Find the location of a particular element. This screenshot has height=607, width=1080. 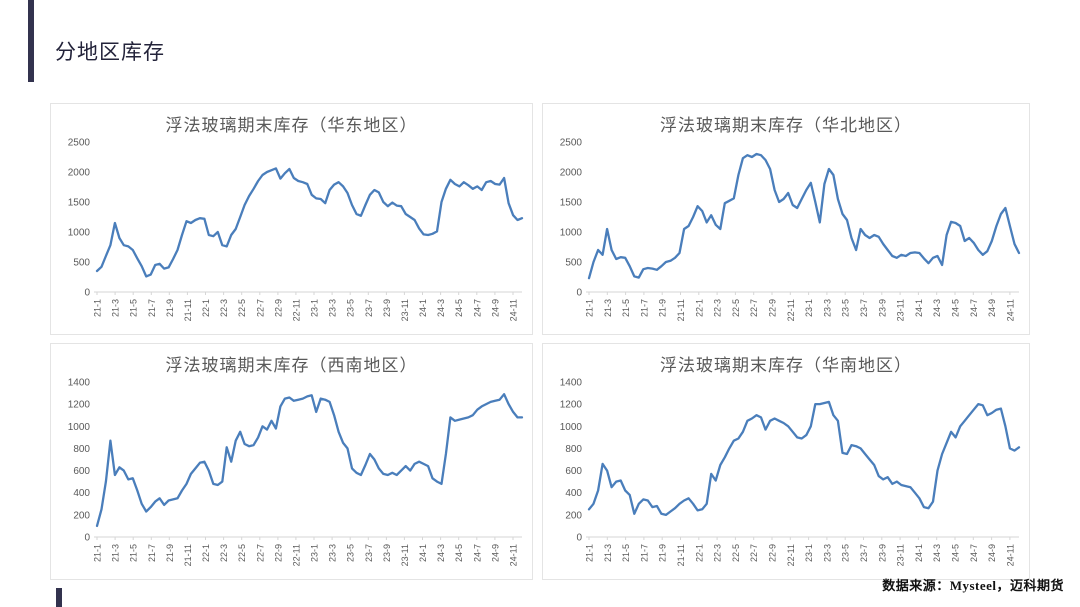

chart-title: 浮法玻璃期末库存（华东地区） is located at coordinates (291, 125).